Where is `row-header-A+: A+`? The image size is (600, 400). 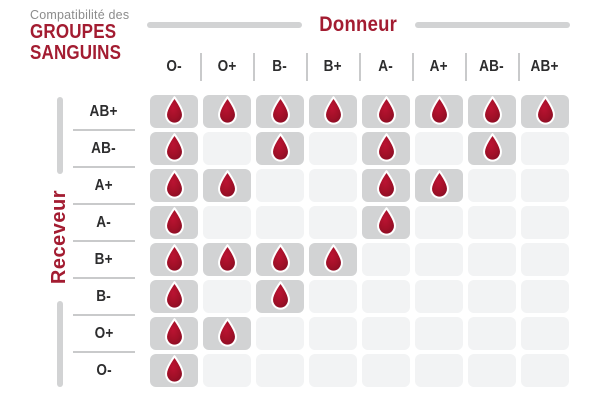
row-header-A+: A+ is located at coordinates (104, 187).